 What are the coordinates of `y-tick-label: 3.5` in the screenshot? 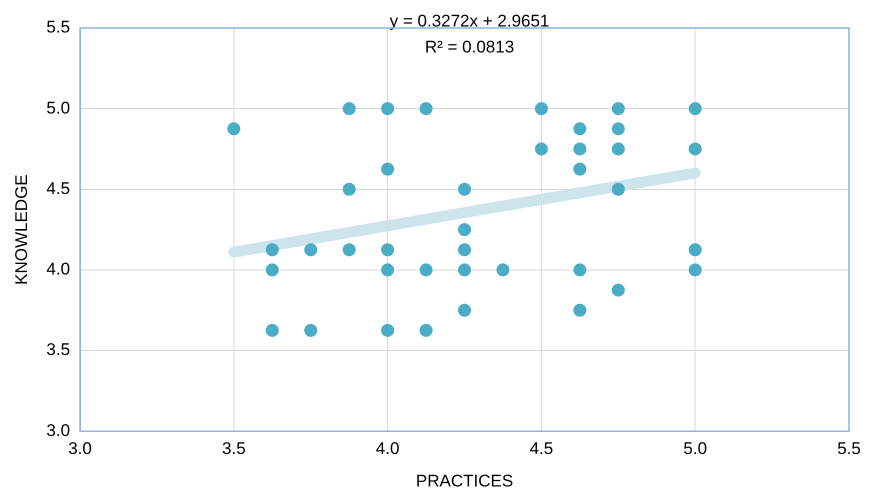 It's located at (58, 350).